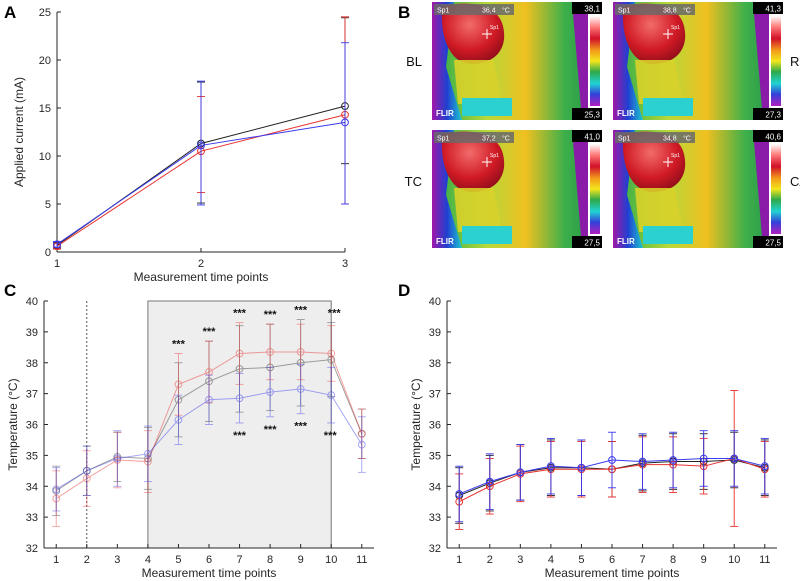  What do you see at coordinates (612, 560) in the screenshot?
I see `x-tick-label: 6` at bounding box center [612, 560].